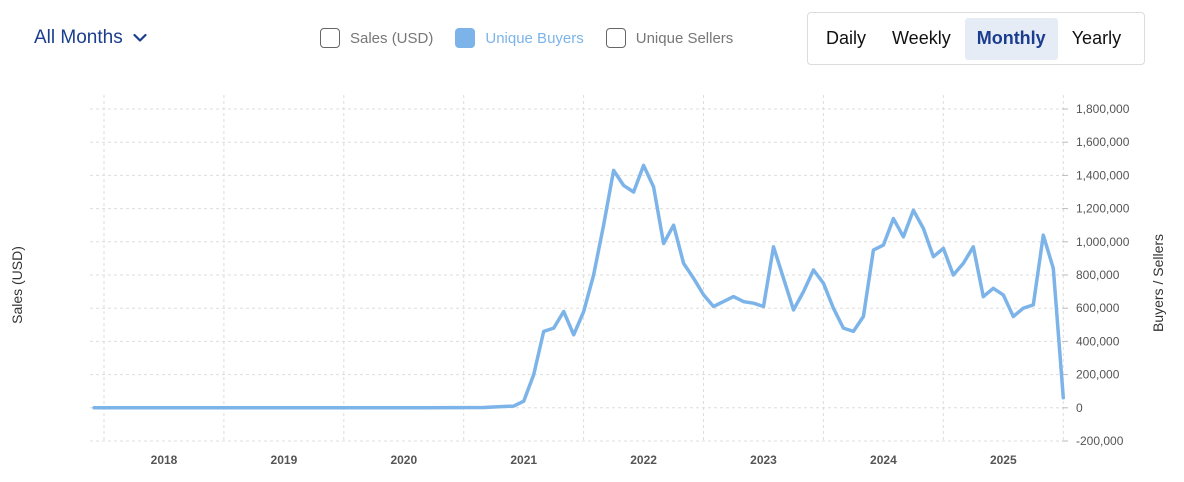  I want to click on y-tick-label: 0, so click(1079, 408).